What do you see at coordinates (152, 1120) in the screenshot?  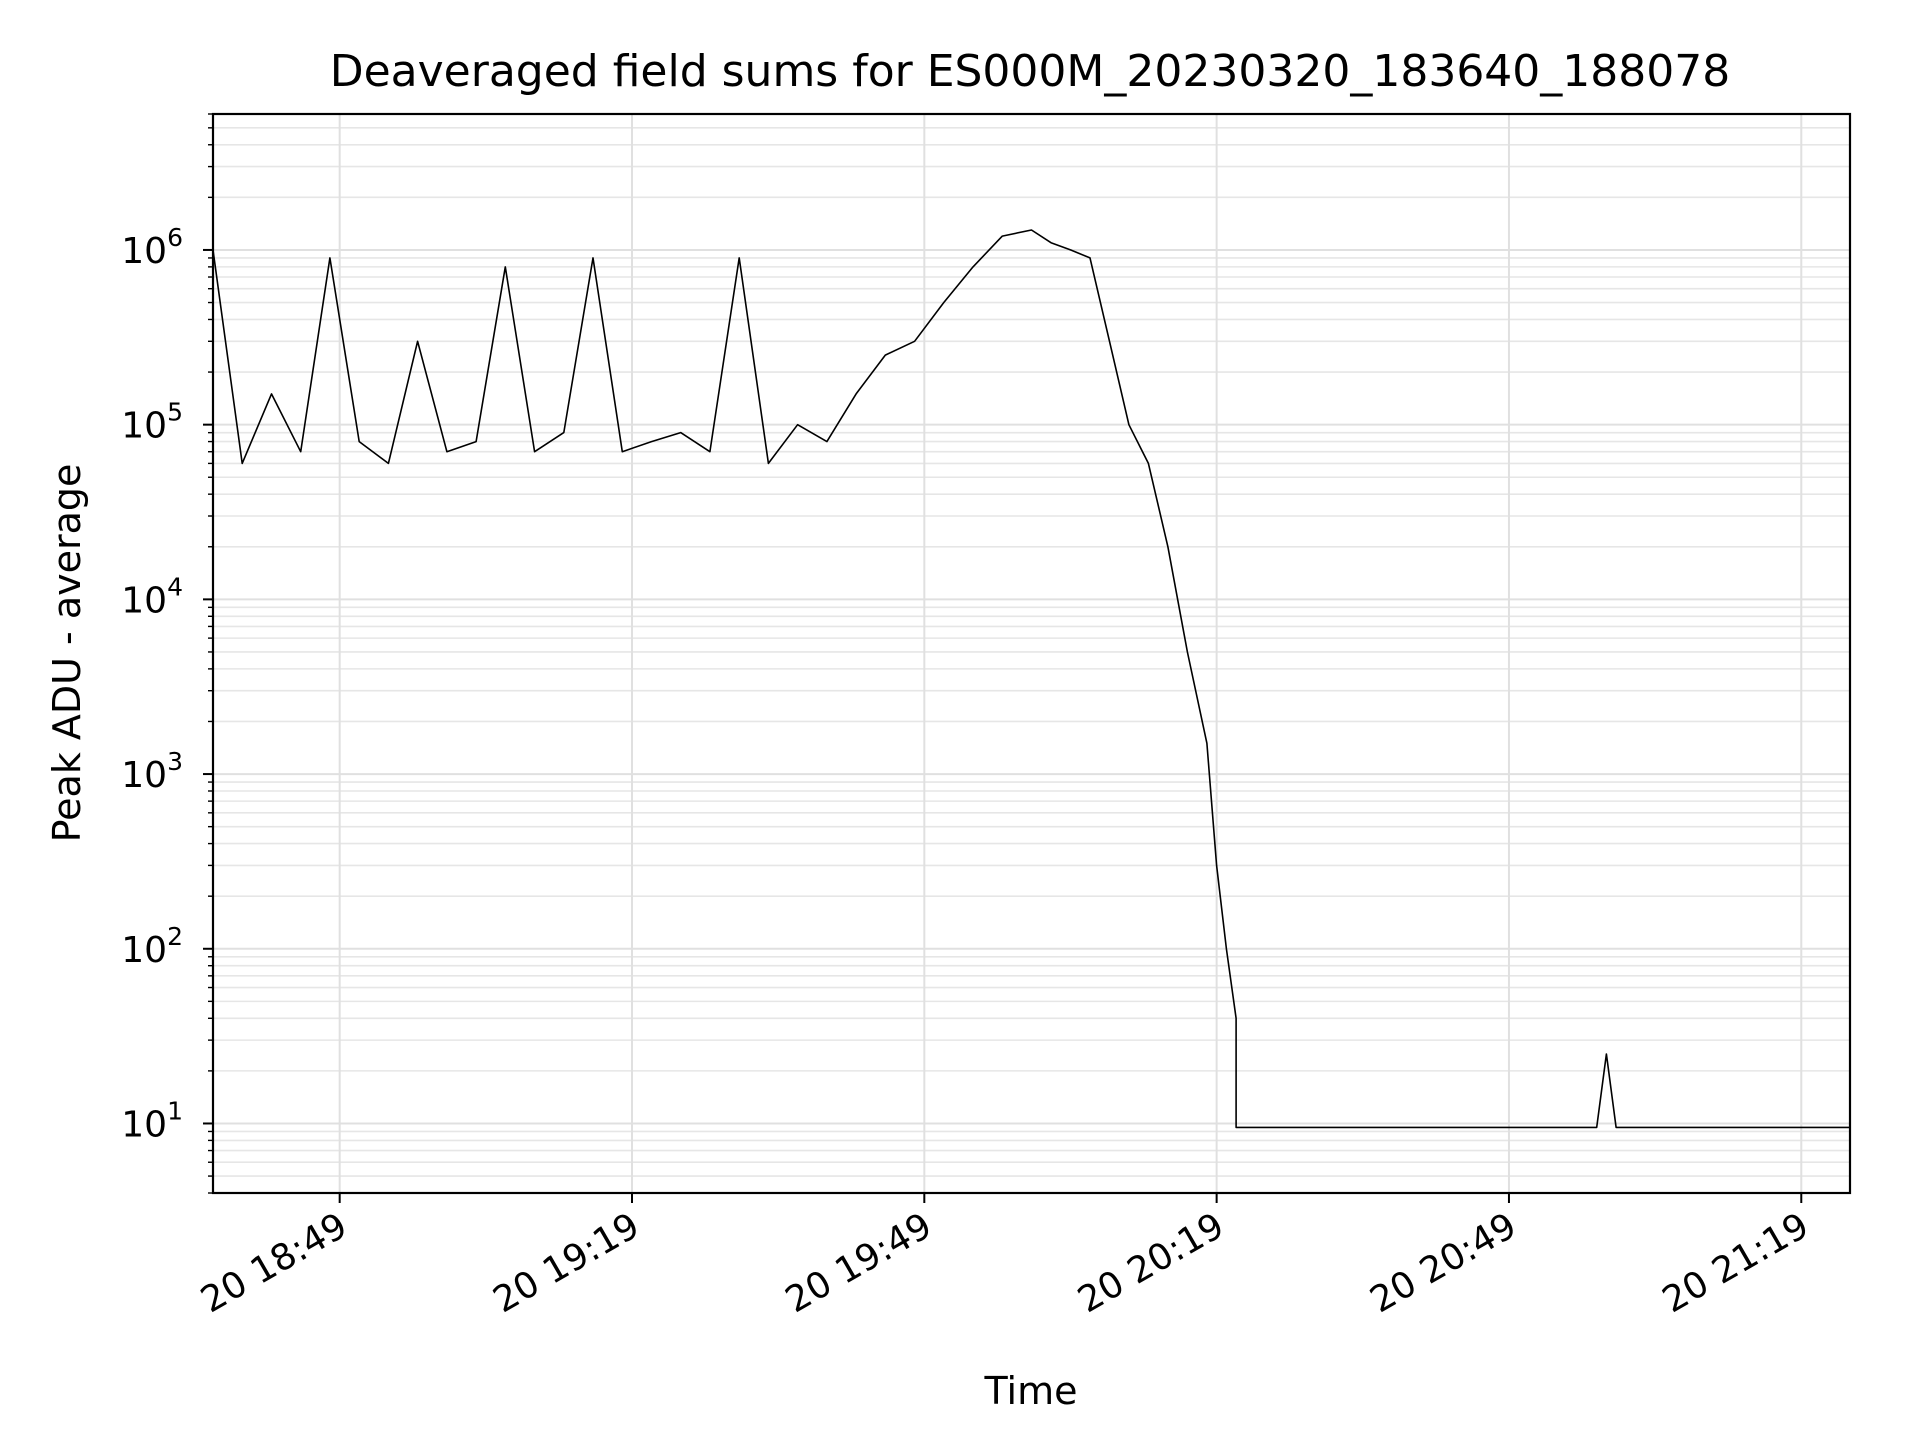 I see `y-tick-label: 10¹` at bounding box center [152, 1120].